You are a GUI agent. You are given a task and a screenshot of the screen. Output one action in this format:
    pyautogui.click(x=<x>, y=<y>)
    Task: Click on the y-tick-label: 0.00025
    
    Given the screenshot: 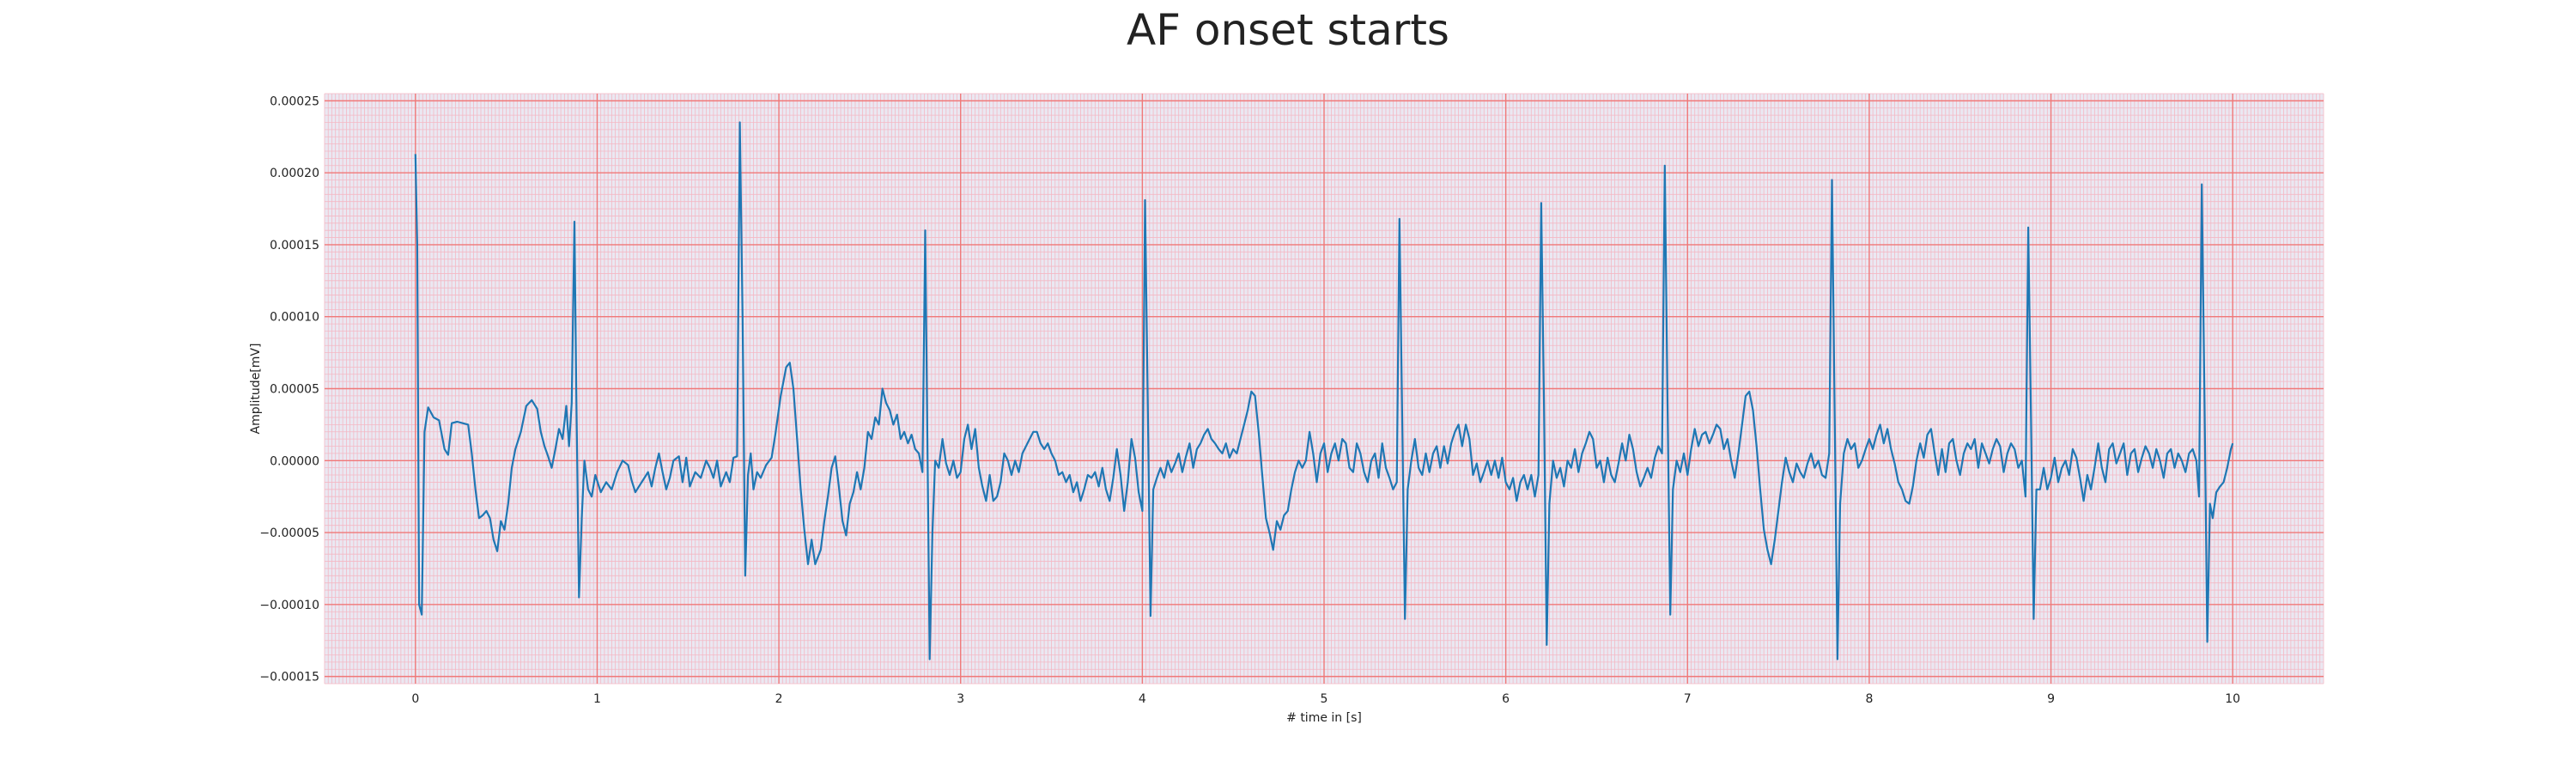 What is the action you would take?
    pyautogui.click(x=294, y=101)
    